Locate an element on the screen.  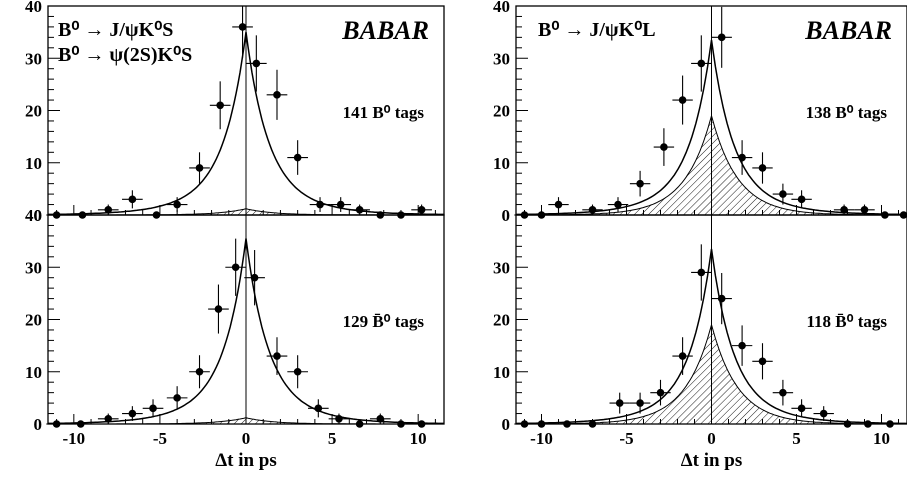
tag-count-label: 129 B̄⁰ tags is located at coordinates (384, 321).